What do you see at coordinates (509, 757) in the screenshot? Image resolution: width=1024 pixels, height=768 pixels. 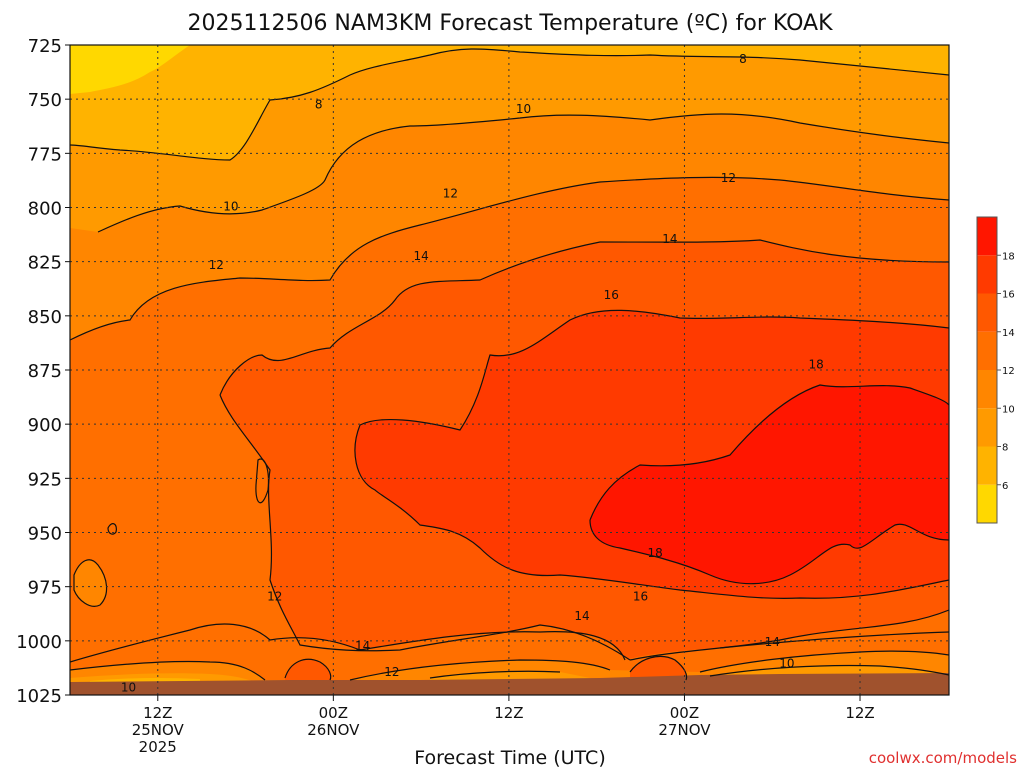 I see `x-axis-label: Forecast Time (UTC)` at bounding box center [509, 757].